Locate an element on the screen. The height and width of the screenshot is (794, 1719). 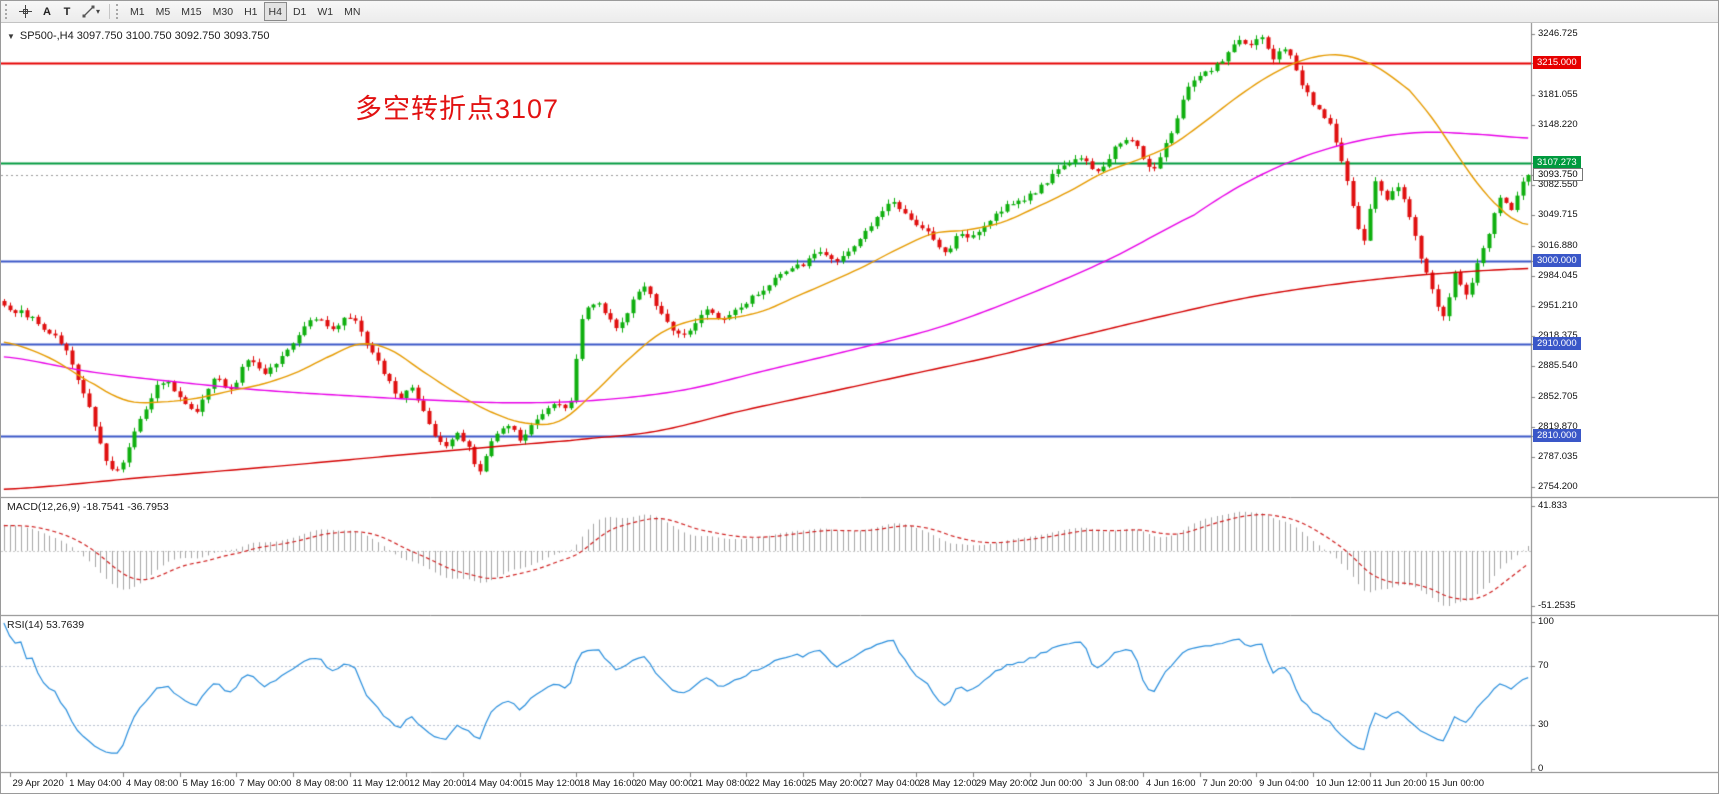
timeframe-toolbar: M1 M5 M15 M30 H1 H4 D1 W1 MN is located at coordinates (245, 11).